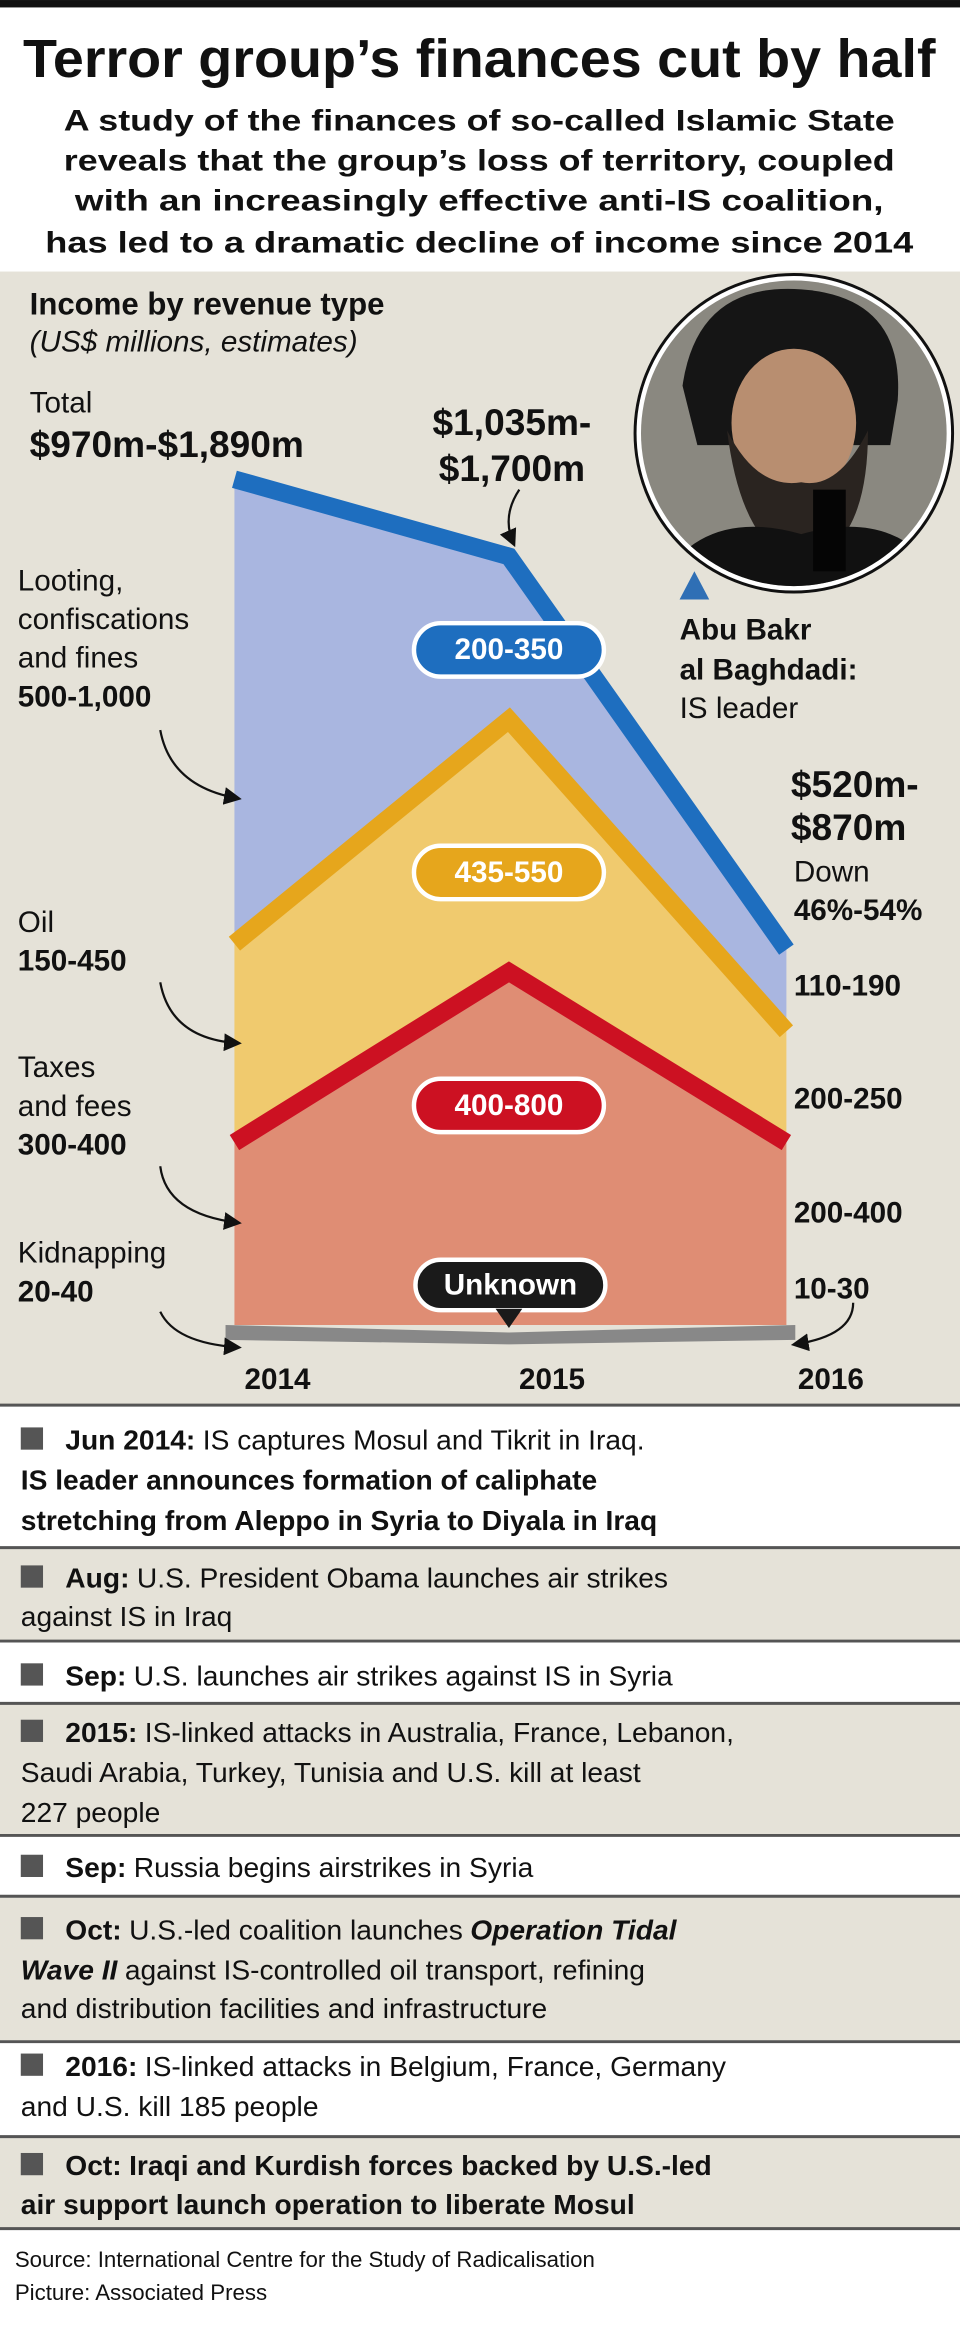 Image resolution: width=960 pixels, height=2326 pixels. What do you see at coordinates (167, 444) in the screenshot?
I see `total-2014: $970m-$1,890m` at bounding box center [167, 444].